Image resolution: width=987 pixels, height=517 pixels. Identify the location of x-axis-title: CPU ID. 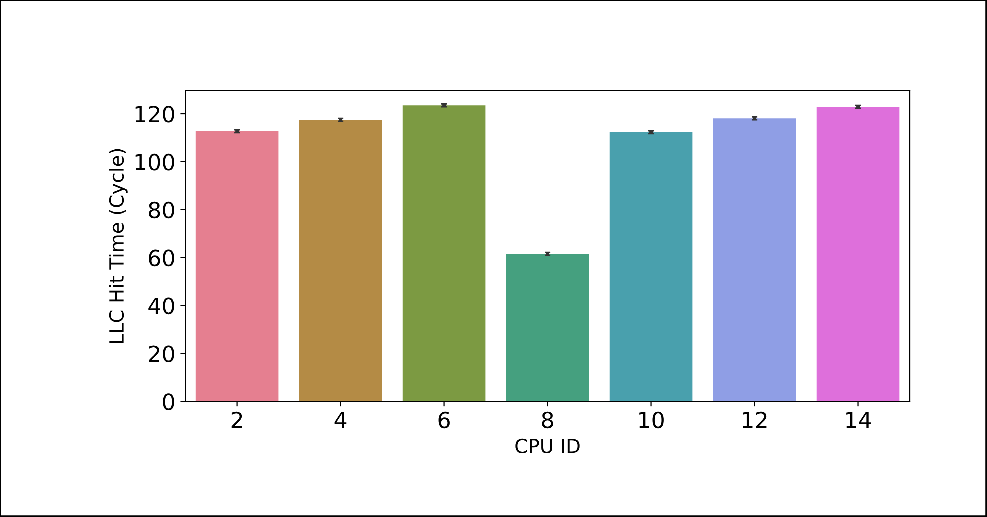
(548, 446).